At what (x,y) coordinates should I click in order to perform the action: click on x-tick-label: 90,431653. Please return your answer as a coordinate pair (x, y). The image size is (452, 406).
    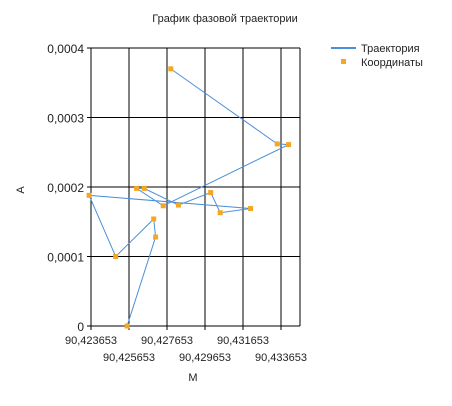
    Looking at the image, I should click on (243, 341).